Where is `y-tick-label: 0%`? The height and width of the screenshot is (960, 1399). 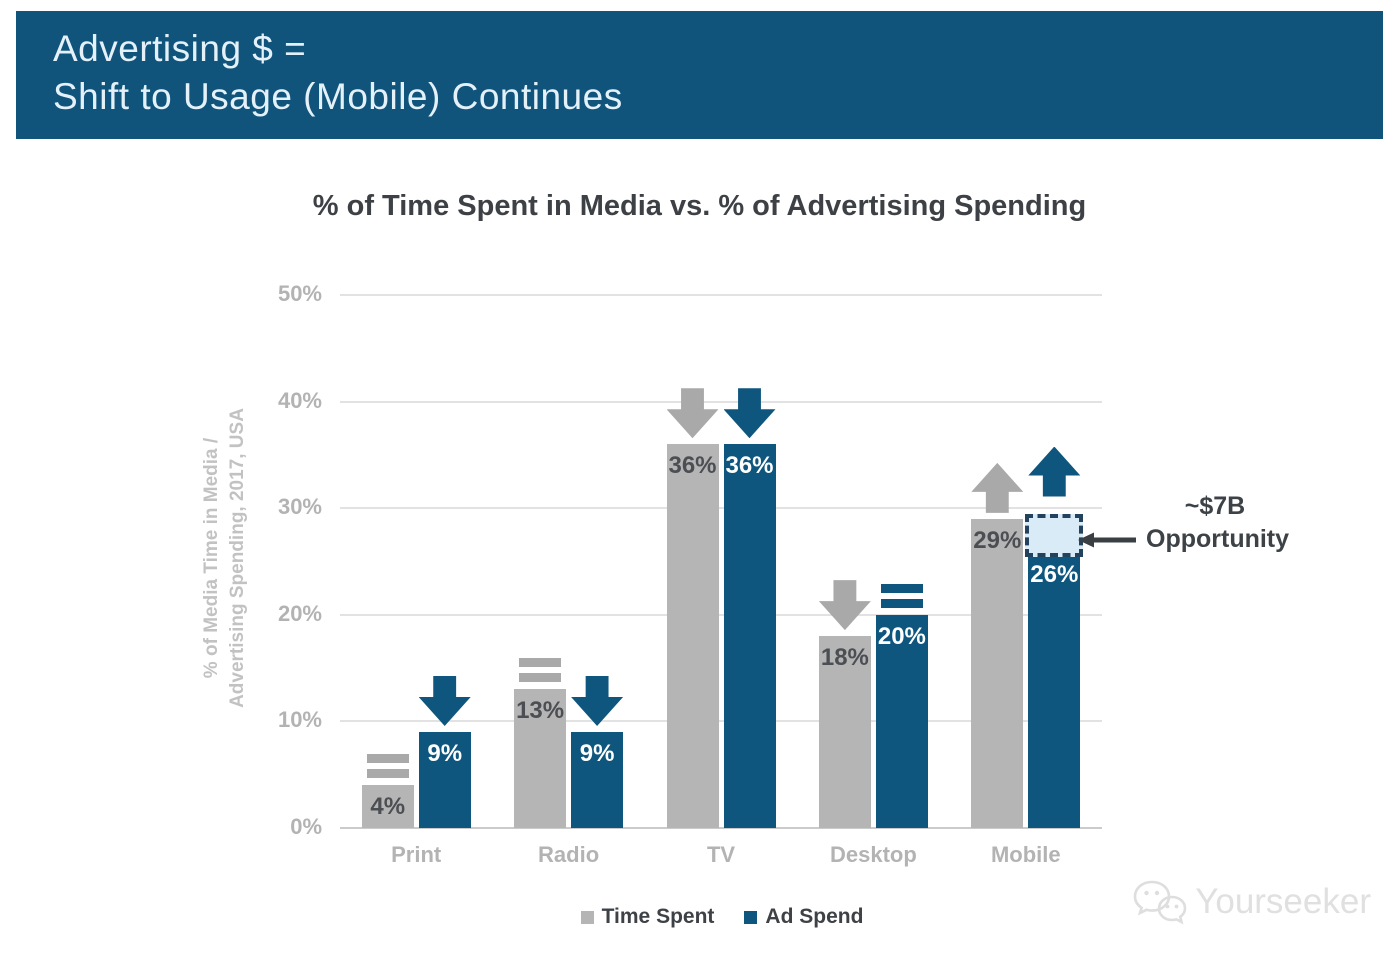 y-tick-label: 0% is located at coordinates (306, 826).